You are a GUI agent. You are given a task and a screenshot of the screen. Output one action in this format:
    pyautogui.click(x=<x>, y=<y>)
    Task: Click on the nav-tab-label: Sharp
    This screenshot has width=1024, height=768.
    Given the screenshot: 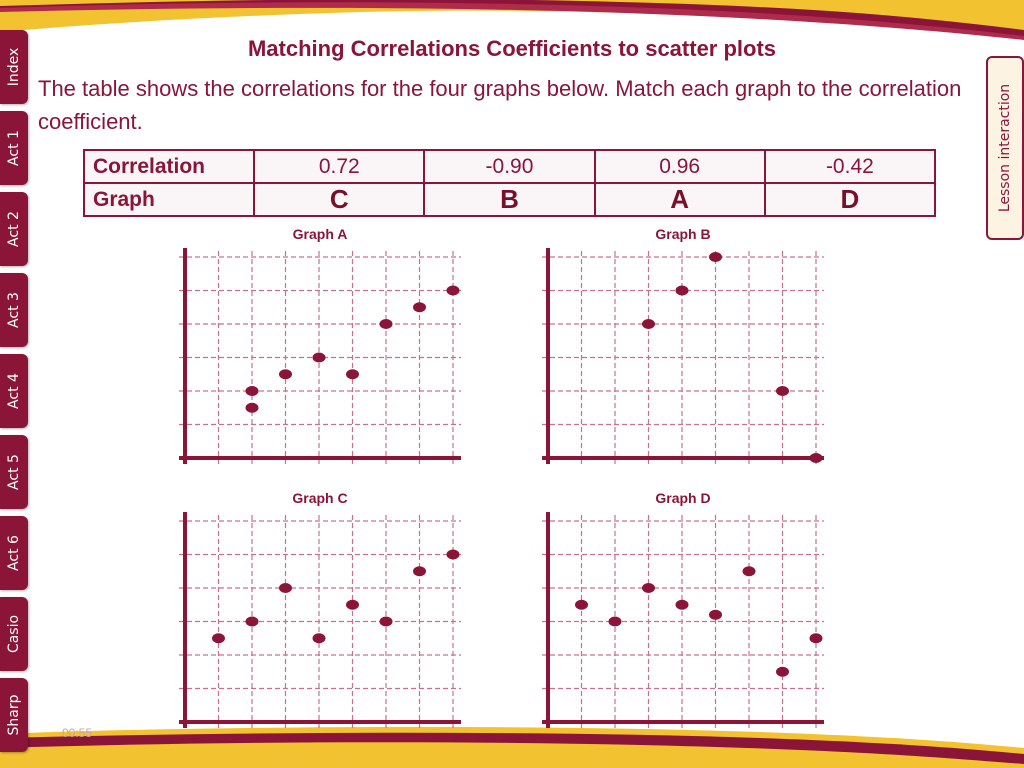 What is the action you would take?
    pyautogui.click(x=14, y=715)
    